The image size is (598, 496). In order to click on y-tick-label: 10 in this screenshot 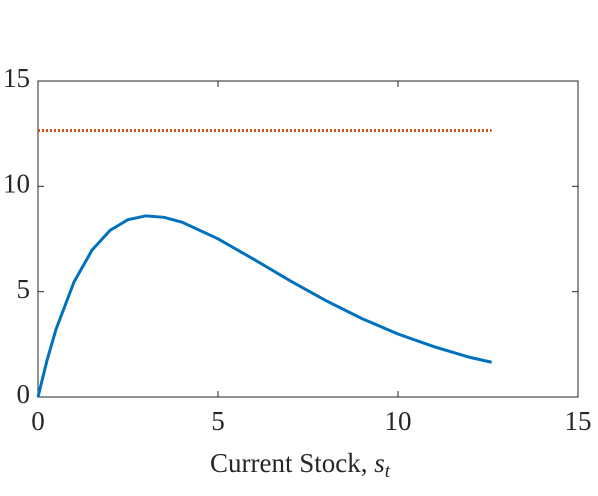, I will do `click(16, 184)`.